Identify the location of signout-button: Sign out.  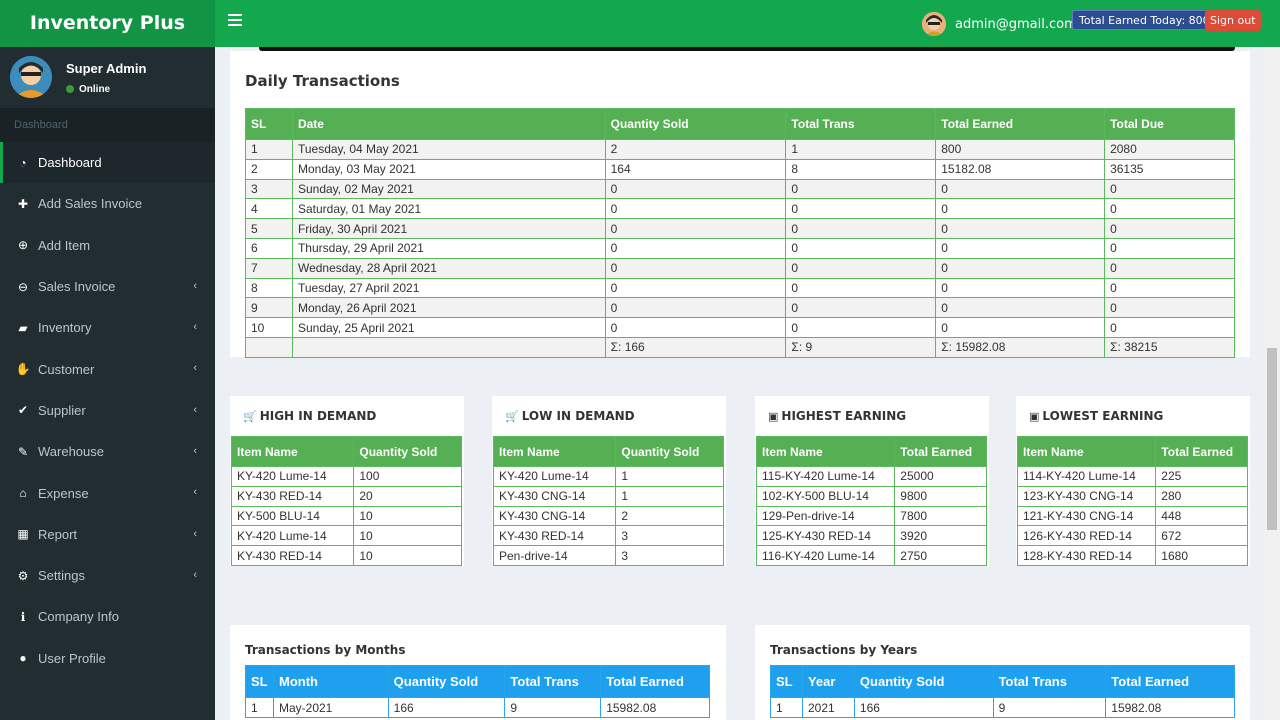
(1233, 20).